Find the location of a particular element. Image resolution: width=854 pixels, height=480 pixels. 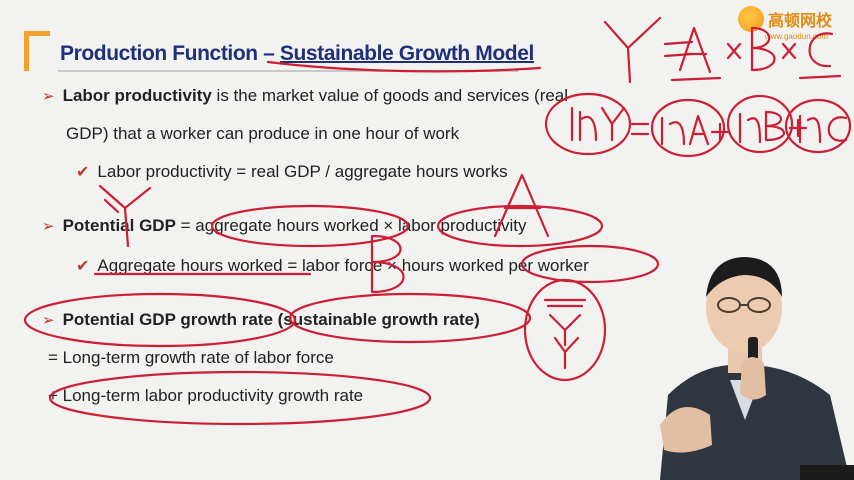

ink-C-underline is located at coordinates (820, 77).